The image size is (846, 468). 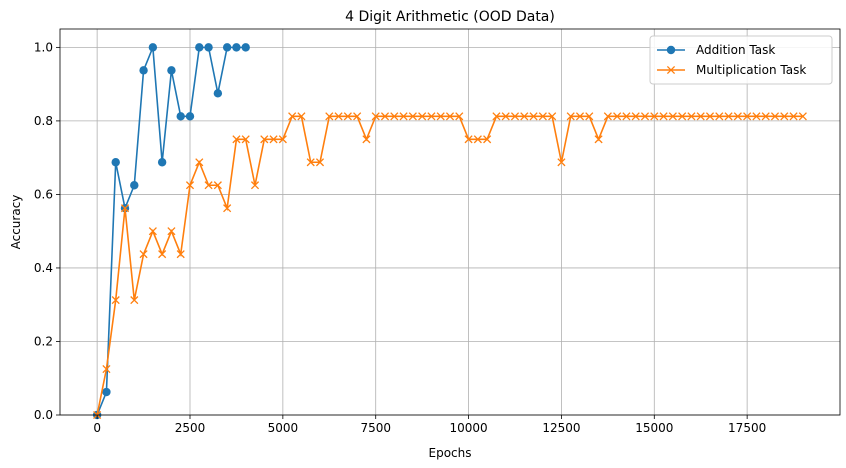 I want to click on x-tick-label: 10000, so click(x=468, y=428).